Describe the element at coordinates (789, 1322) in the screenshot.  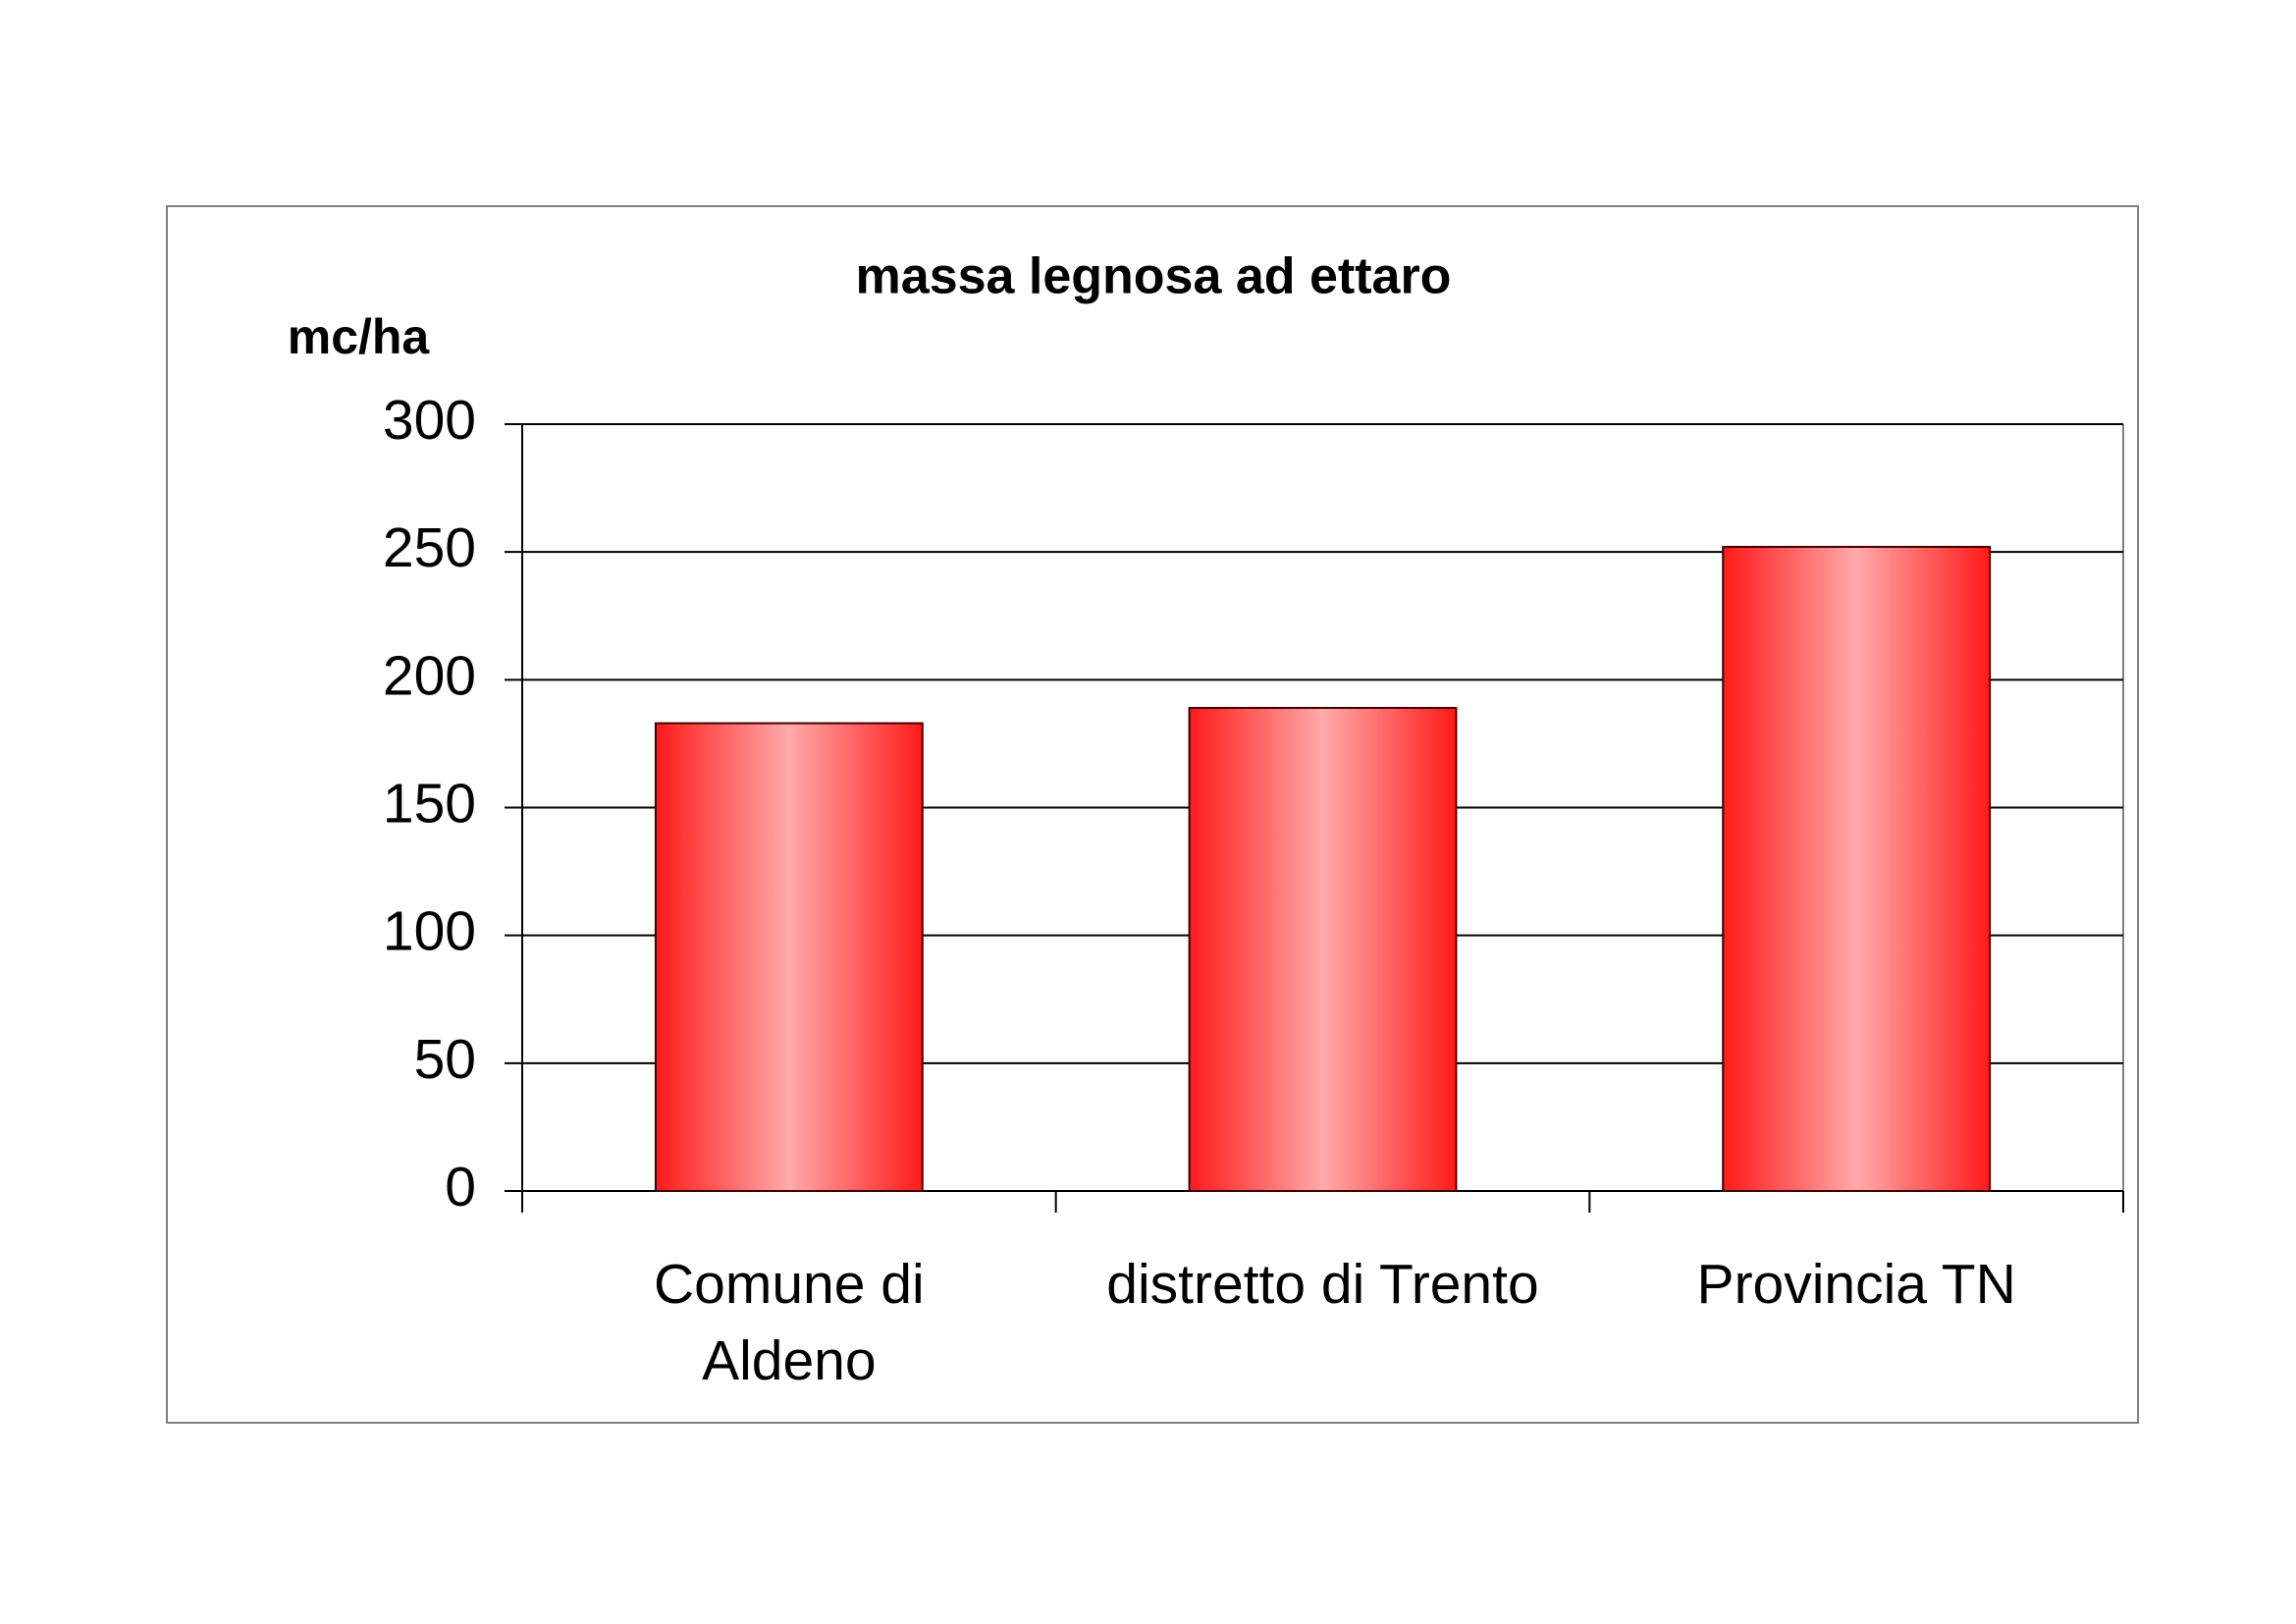
I see `x-tick-label: Comune di Aldeno` at that location.